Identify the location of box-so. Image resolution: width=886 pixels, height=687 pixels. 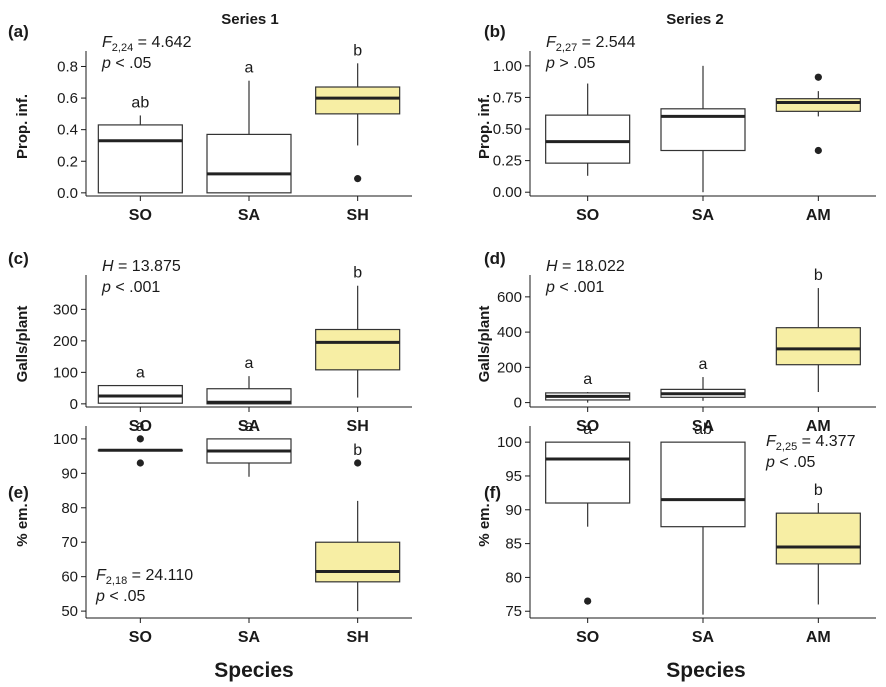
(588, 129).